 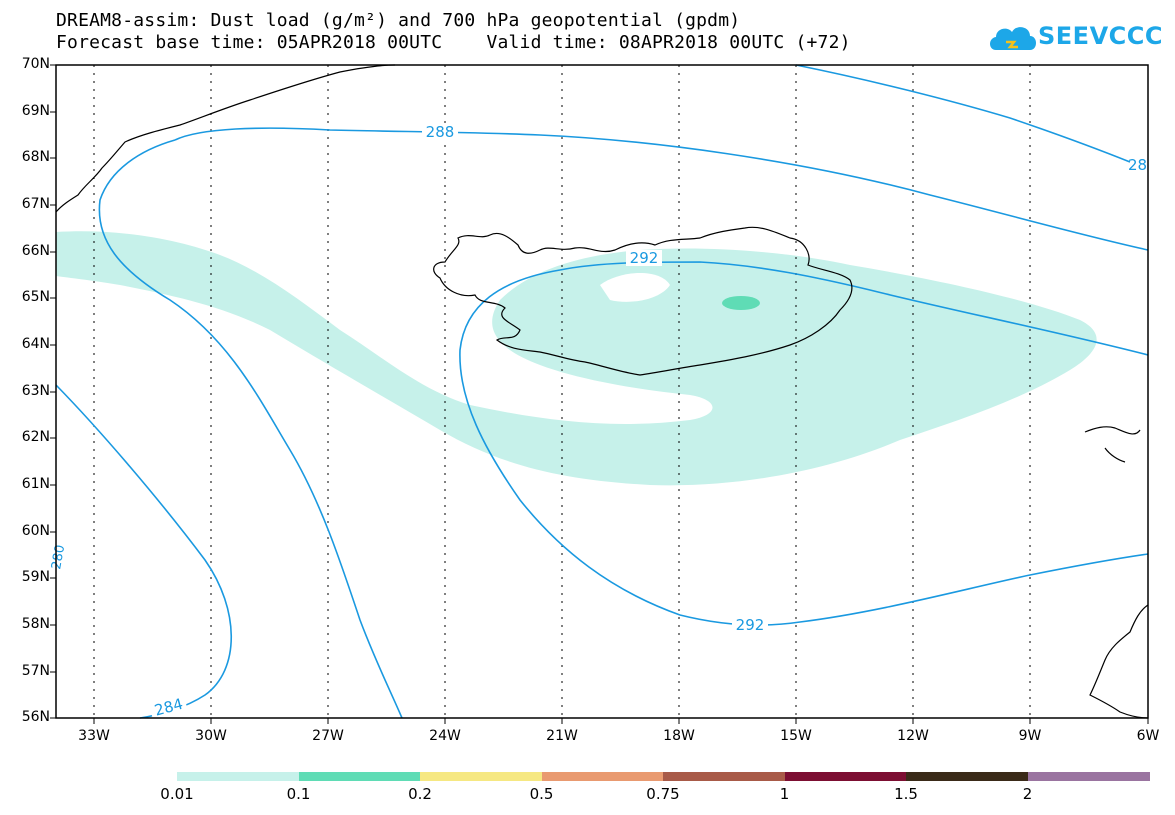 What do you see at coordinates (35, 484) in the screenshot?
I see `lat-label: 61N` at bounding box center [35, 484].